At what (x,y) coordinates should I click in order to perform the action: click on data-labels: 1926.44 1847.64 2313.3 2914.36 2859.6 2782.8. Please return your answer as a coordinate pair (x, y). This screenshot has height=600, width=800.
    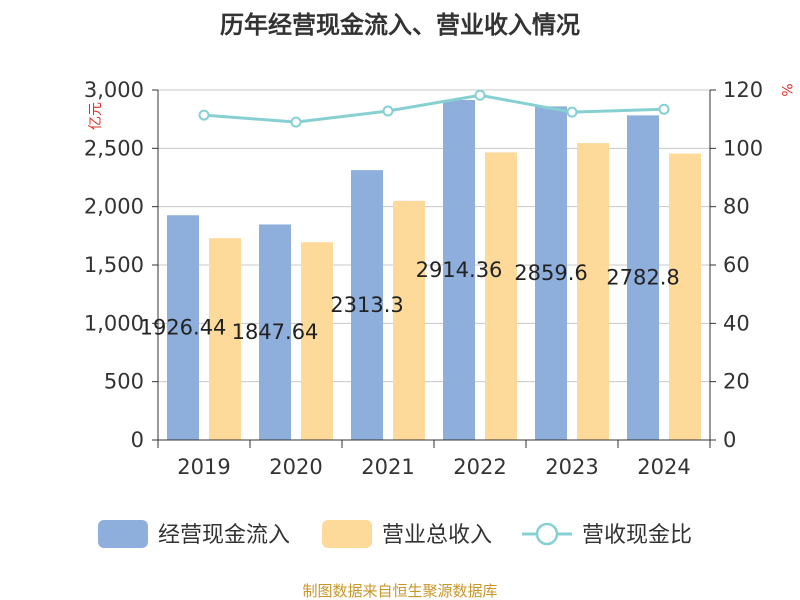
    Looking at the image, I should click on (410, 301).